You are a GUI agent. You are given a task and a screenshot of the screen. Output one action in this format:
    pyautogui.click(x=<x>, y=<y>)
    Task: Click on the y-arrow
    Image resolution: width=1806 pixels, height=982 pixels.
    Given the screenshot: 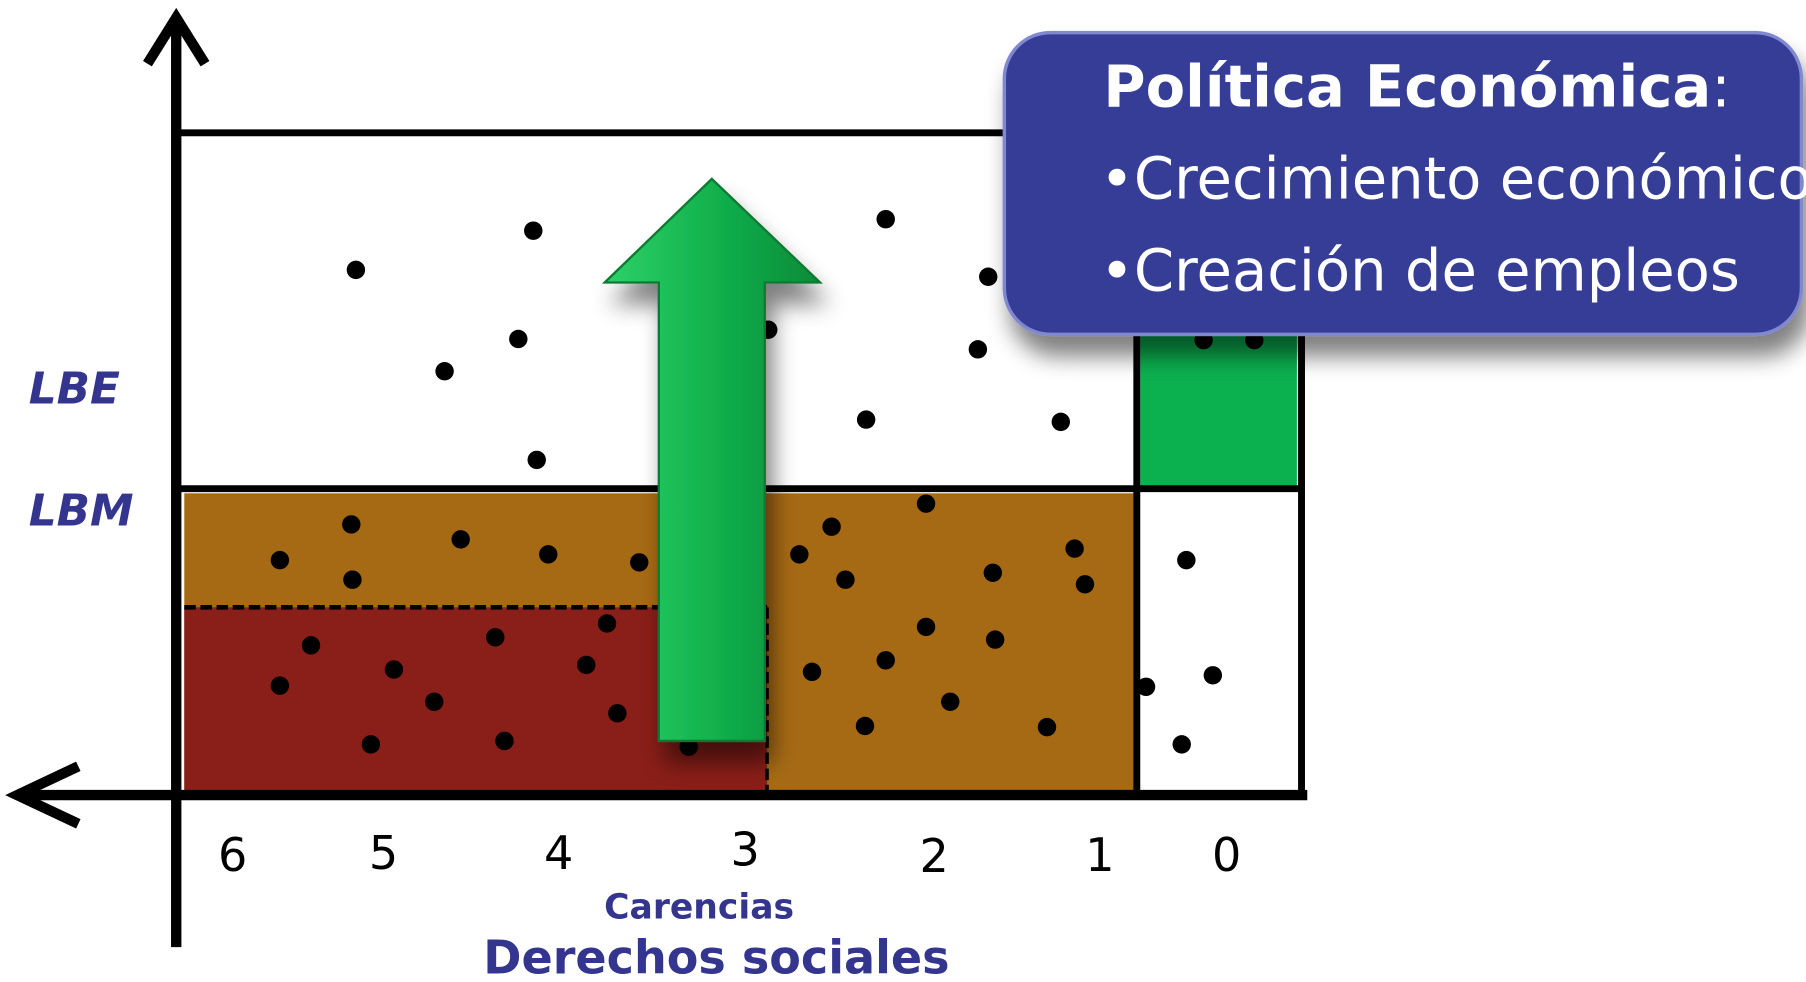 What is the action you would take?
    pyautogui.click(x=176, y=37)
    